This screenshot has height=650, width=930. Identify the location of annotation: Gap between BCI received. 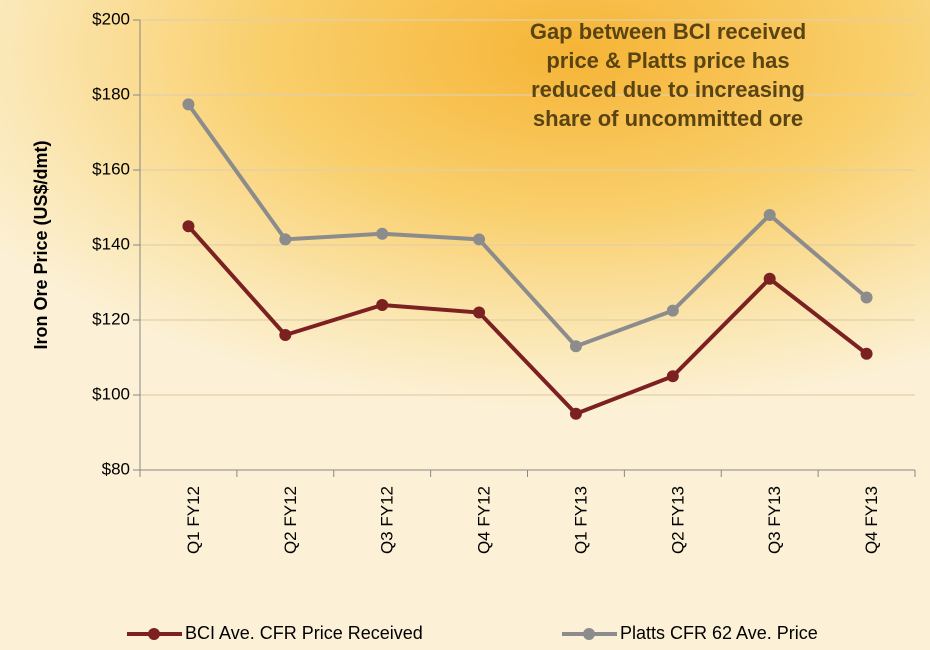
(668, 31).